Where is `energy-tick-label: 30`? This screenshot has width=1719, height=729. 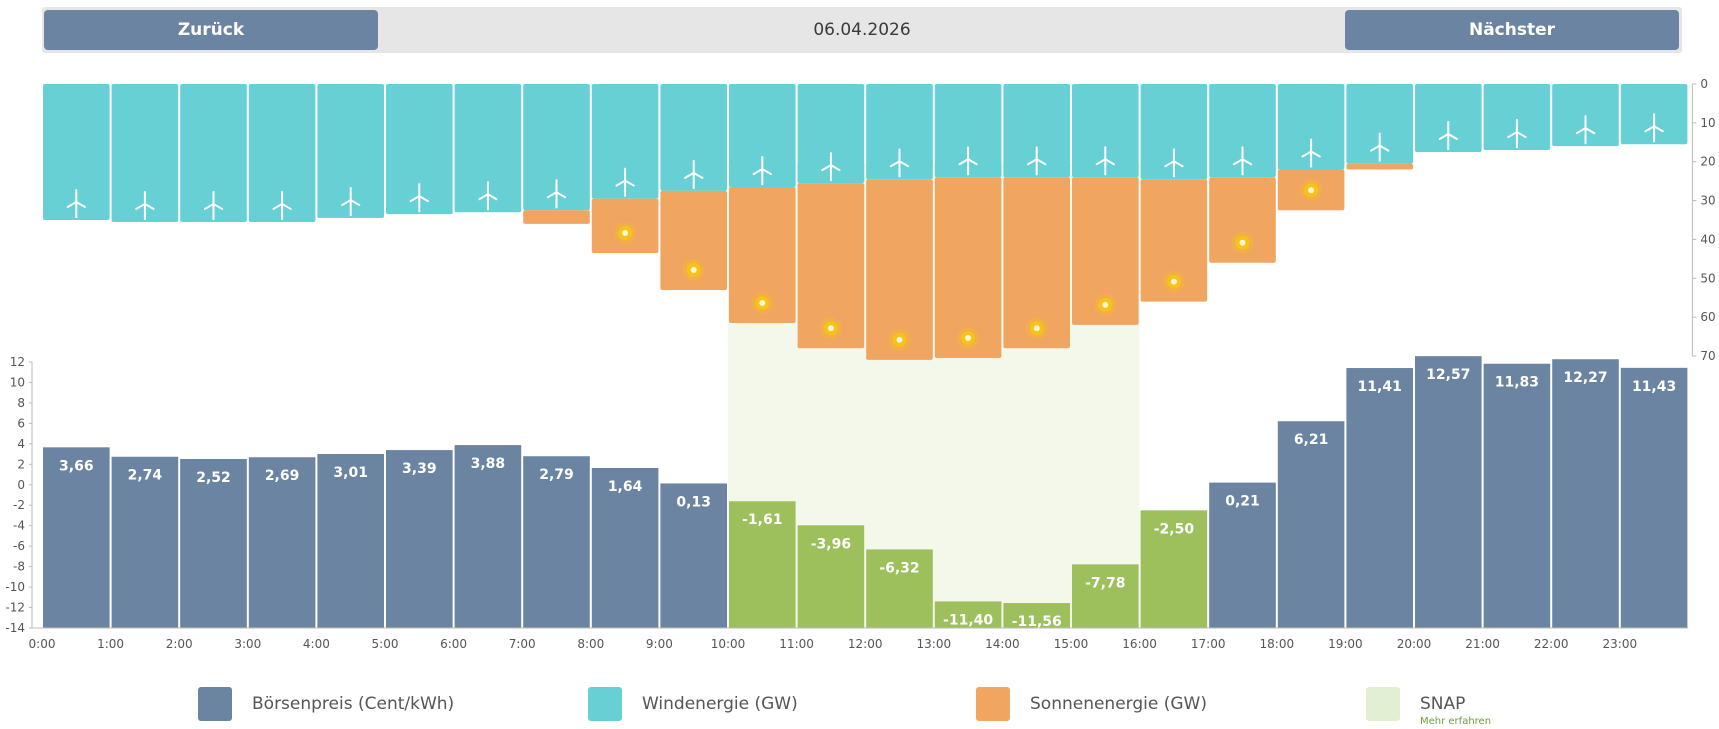 energy-tick-label: 30 is located at coordinates (1707, 201).